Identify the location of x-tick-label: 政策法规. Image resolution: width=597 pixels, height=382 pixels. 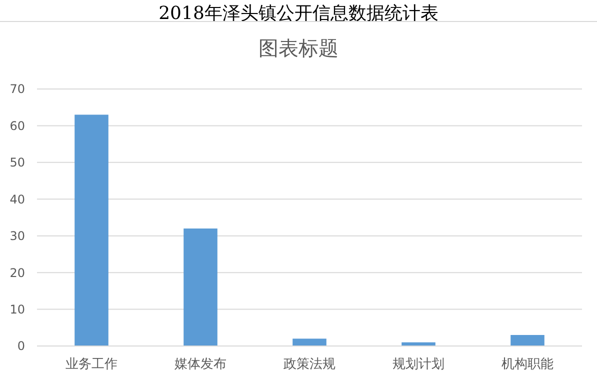
(310, 364).